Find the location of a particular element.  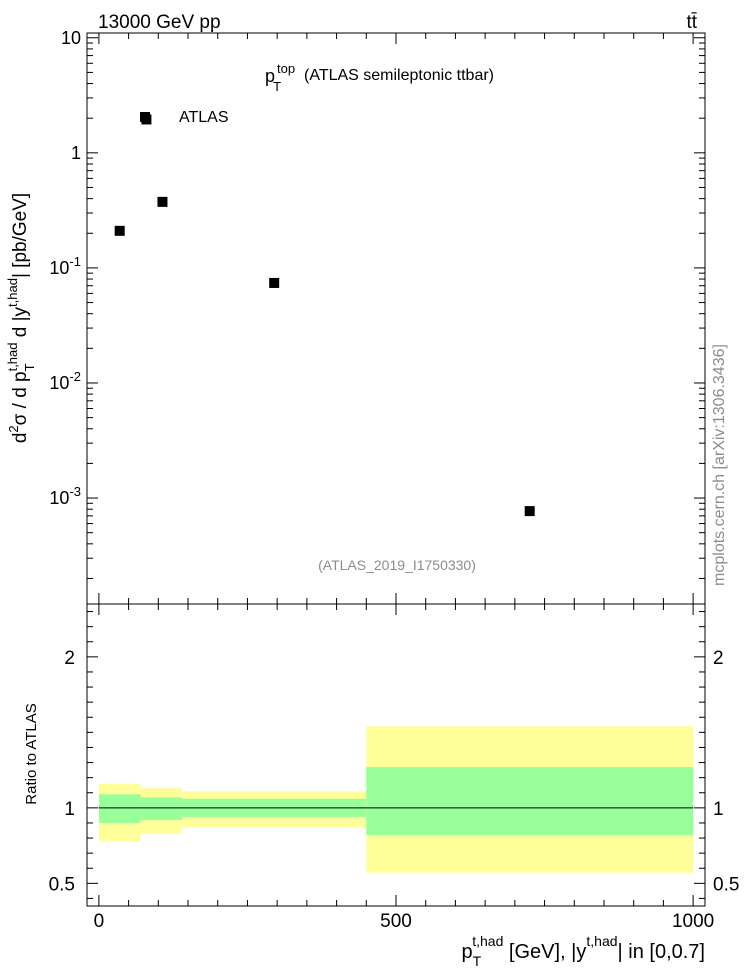

y-tick-label: 10⁻² is located at coordinates (65, 381).